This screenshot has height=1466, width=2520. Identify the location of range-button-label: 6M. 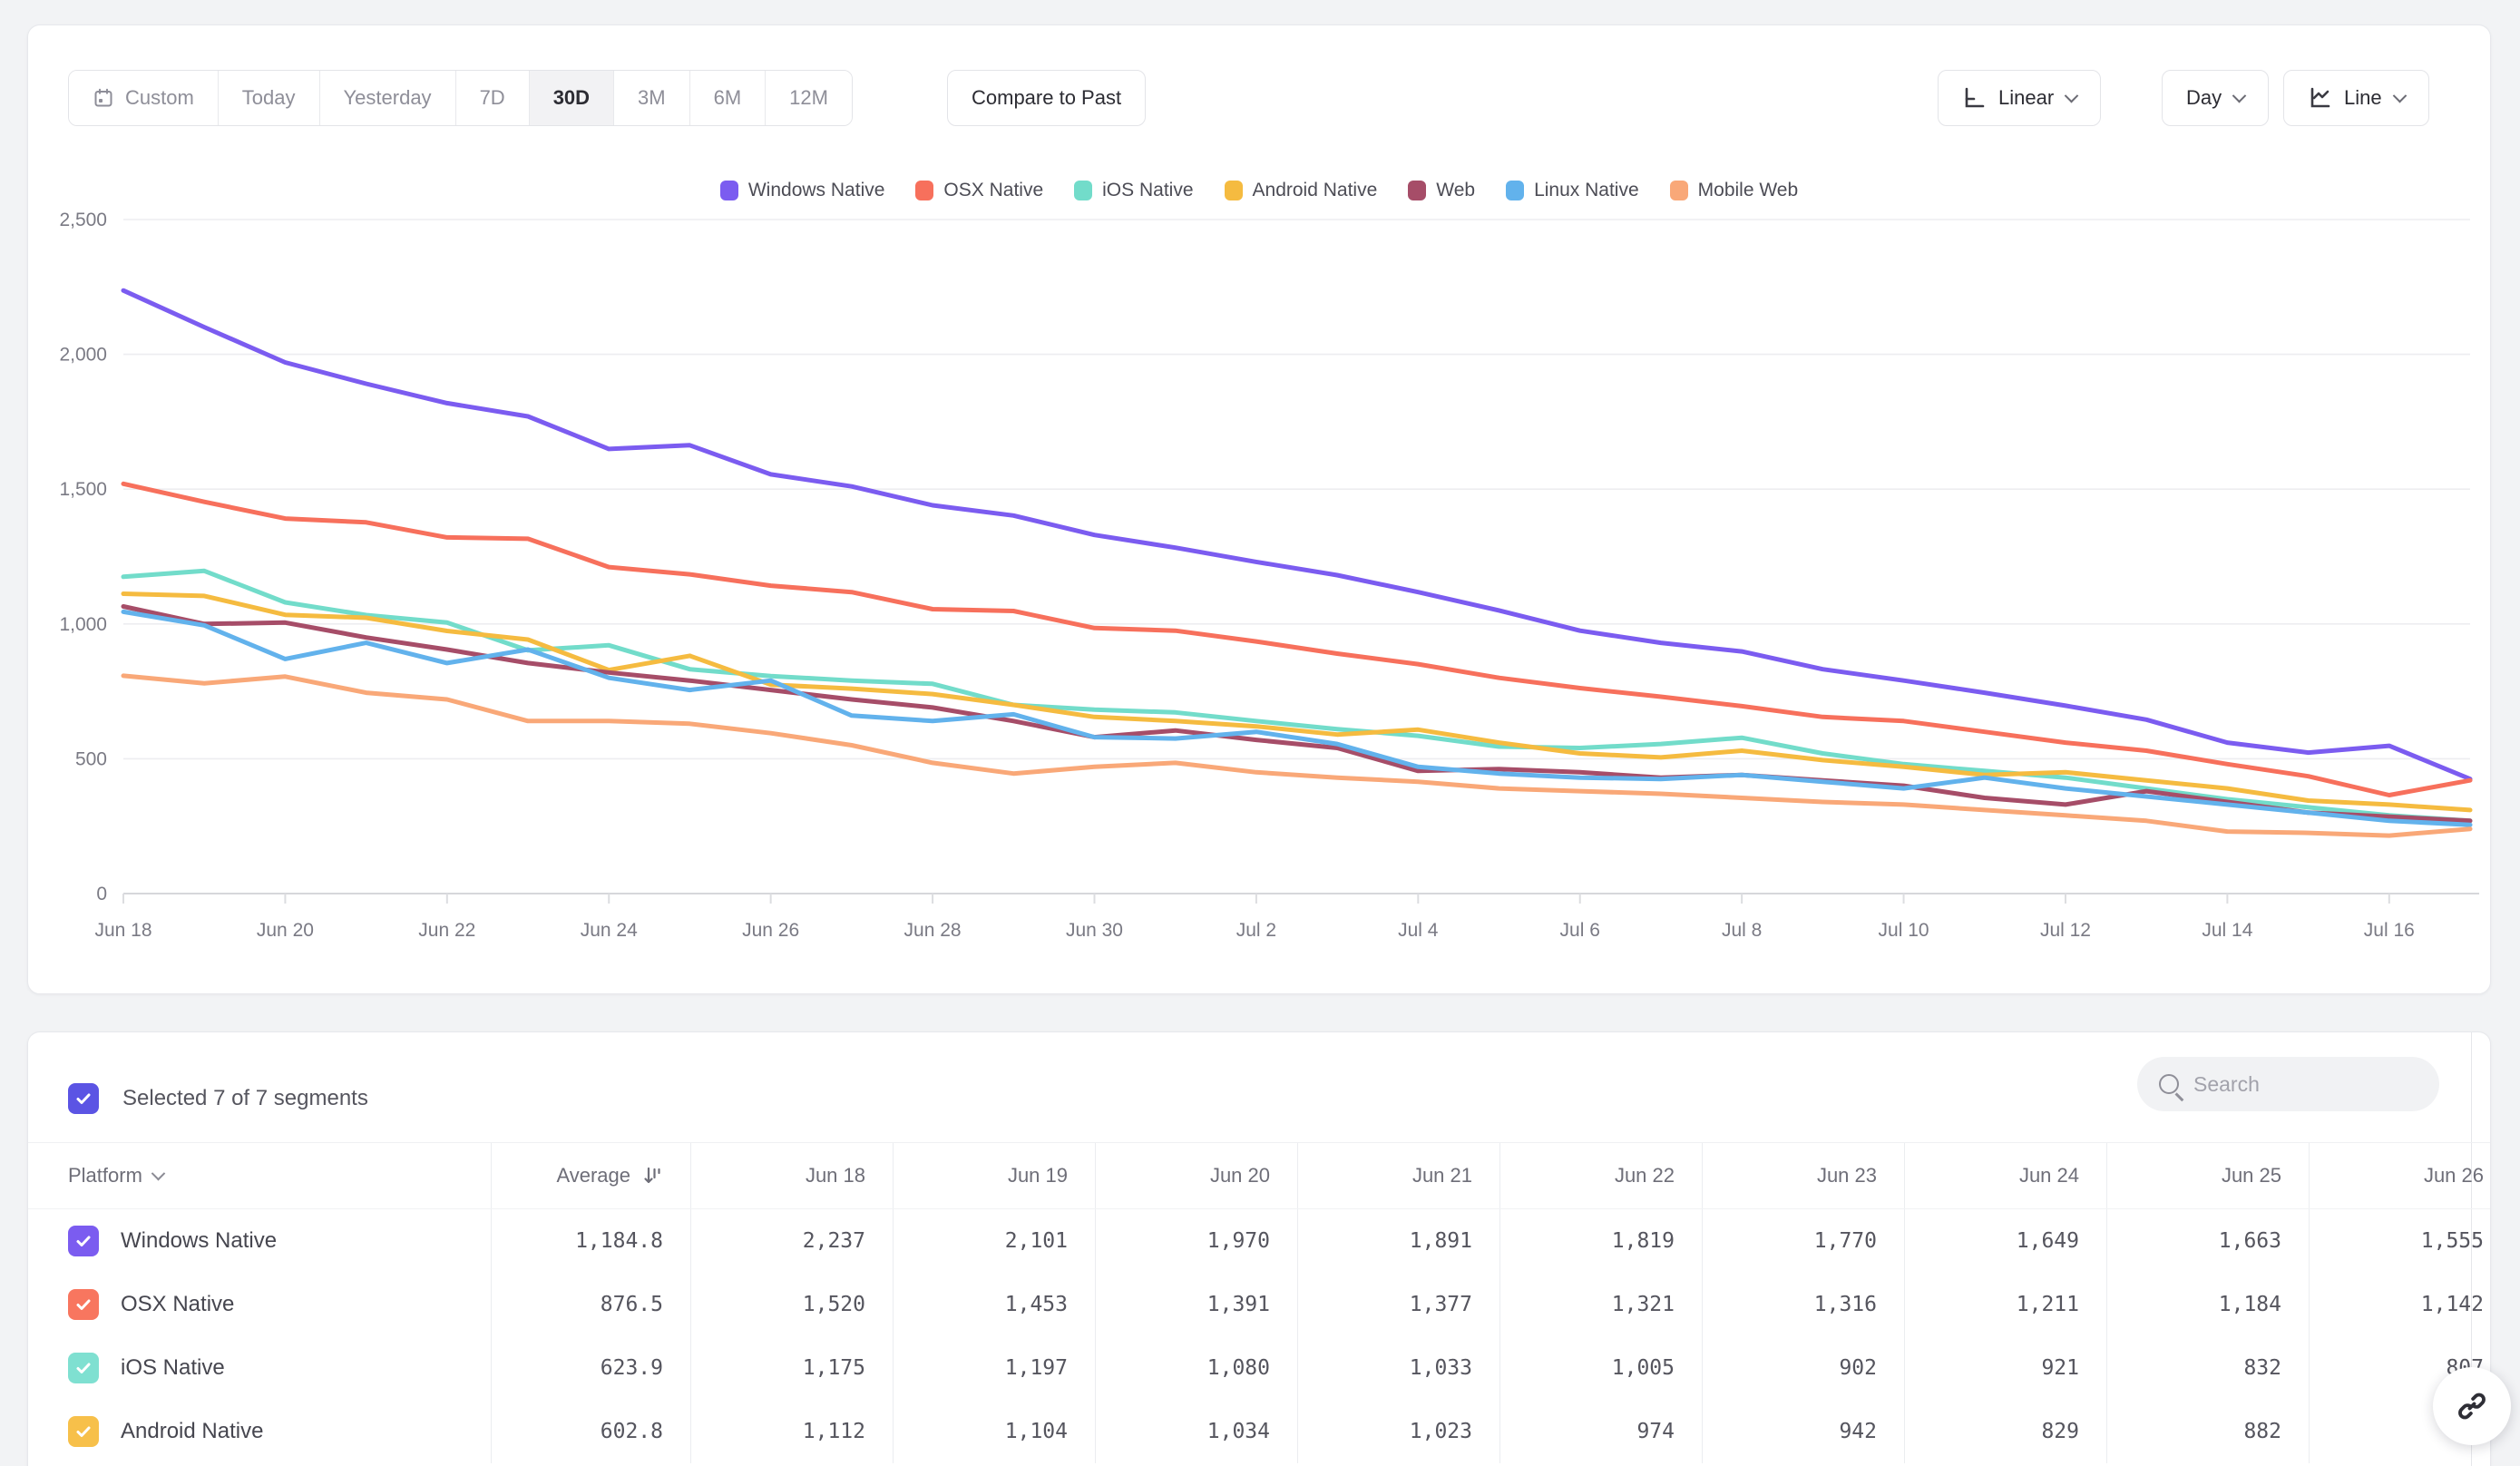
(727, 98).